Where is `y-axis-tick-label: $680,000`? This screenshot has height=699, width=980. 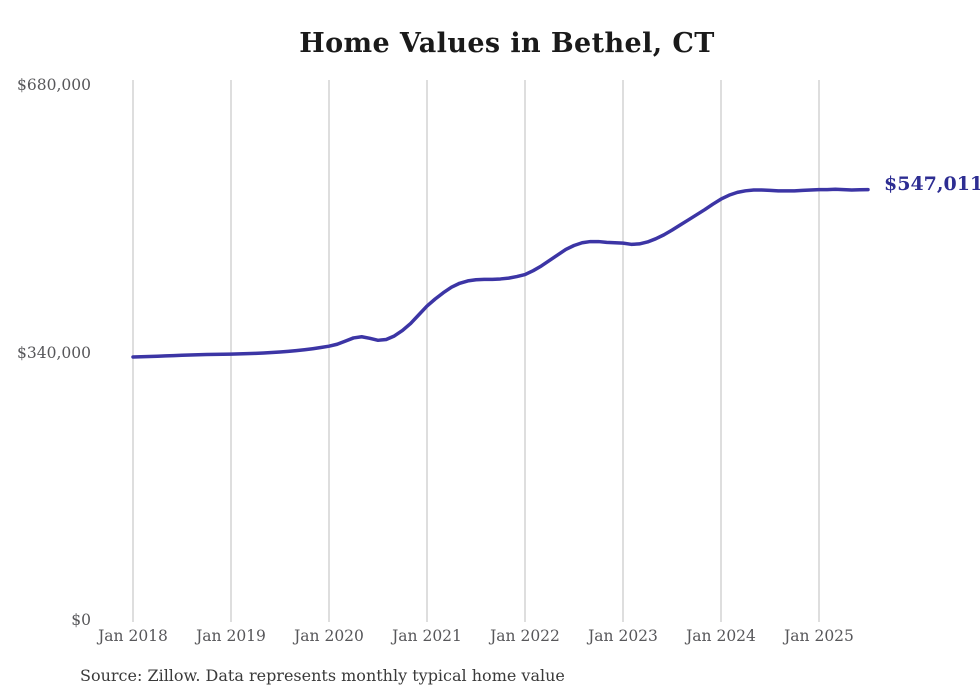
y-axis-tick-label: $680,000 is located at coordinates (54, 85).